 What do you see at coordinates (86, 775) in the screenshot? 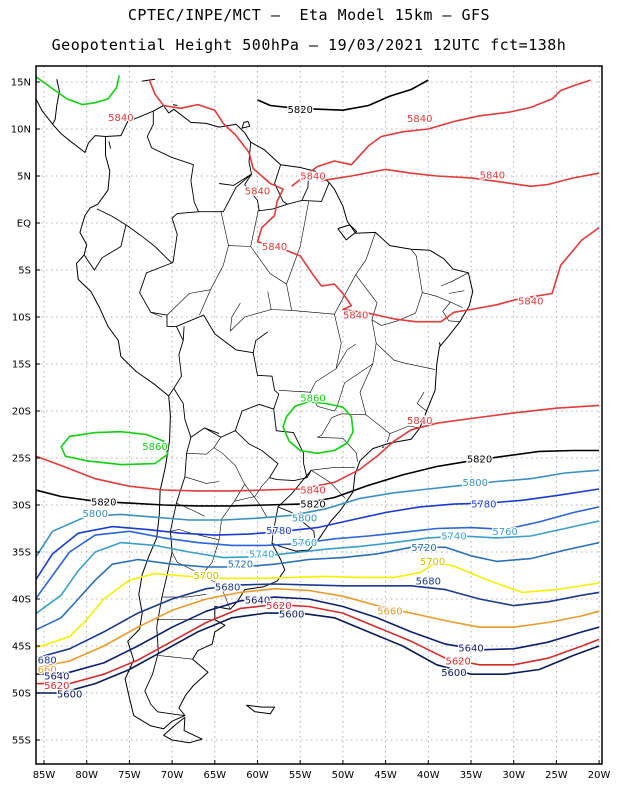
I see `lon-tick-label: 80W` at bounding box center [86, 775].